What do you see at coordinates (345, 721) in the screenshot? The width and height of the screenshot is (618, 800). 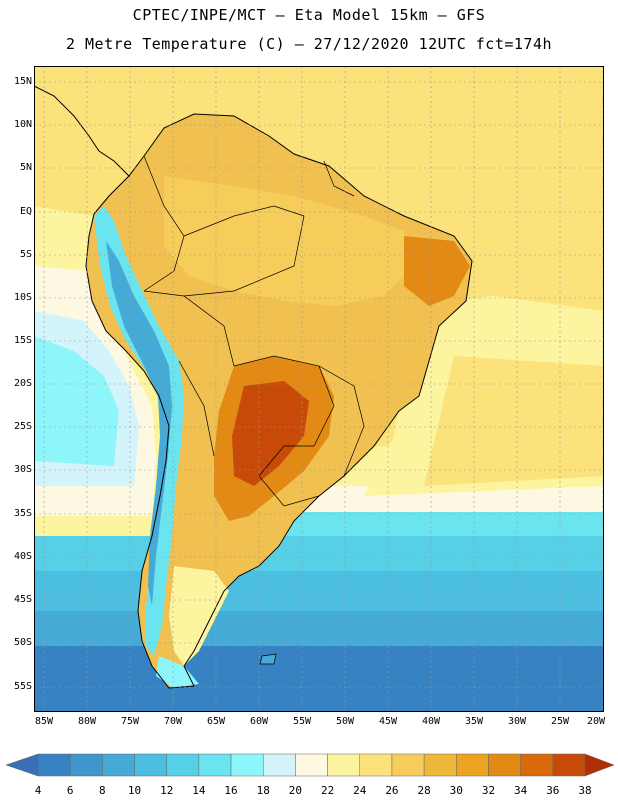 I see `lon-label: 50W` at bounding box center [345, 721].